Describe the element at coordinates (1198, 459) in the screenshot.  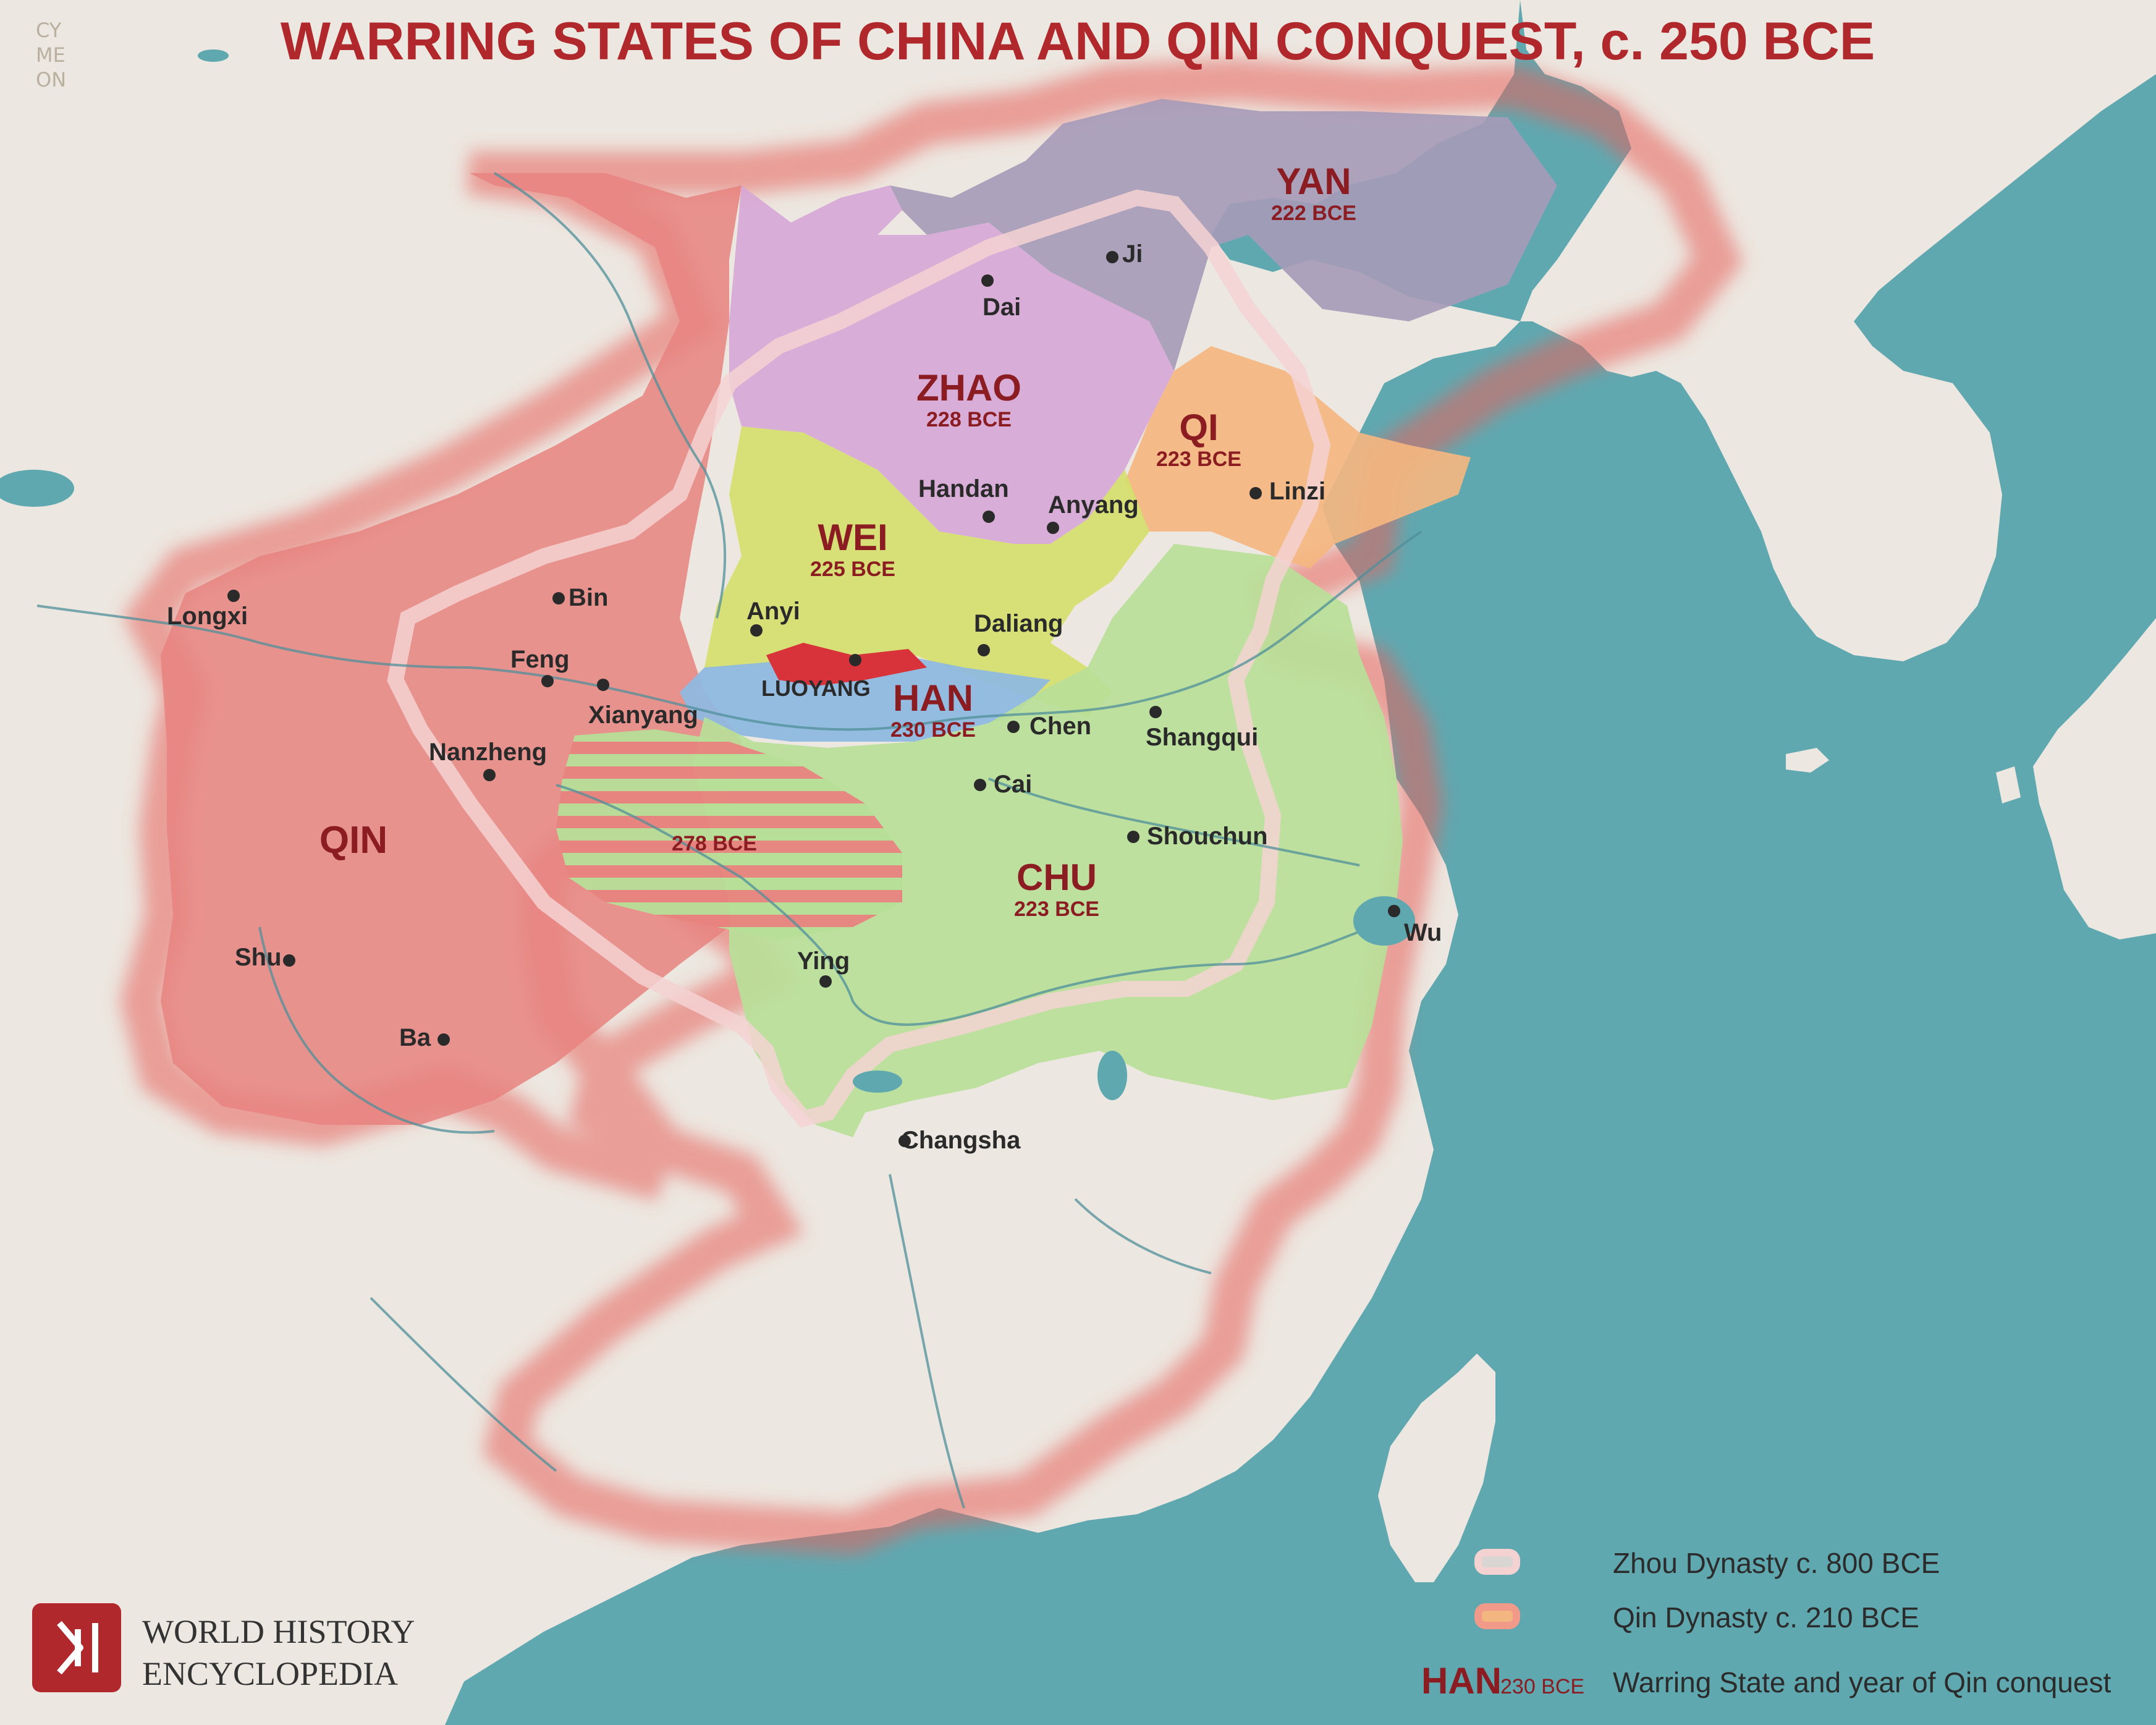
I see `state-year-qi: 223 BCE` at that location.